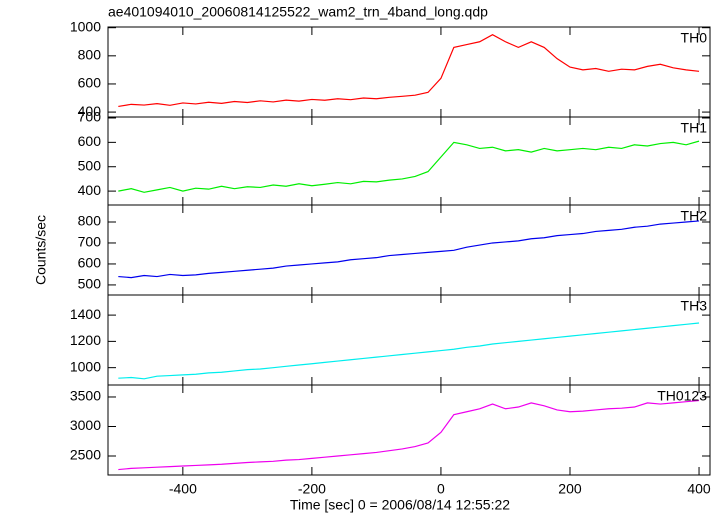 This screenshot has height=516, width=723. I want to click on y-tick-label: 3000, so click(85, 425).